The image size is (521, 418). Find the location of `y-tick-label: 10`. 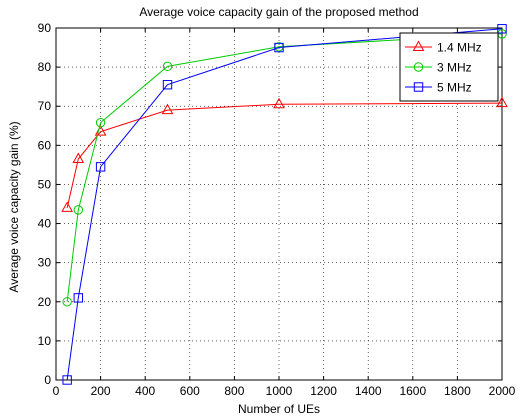

y-tick-label: 10 is located at coordinates (45, 341).